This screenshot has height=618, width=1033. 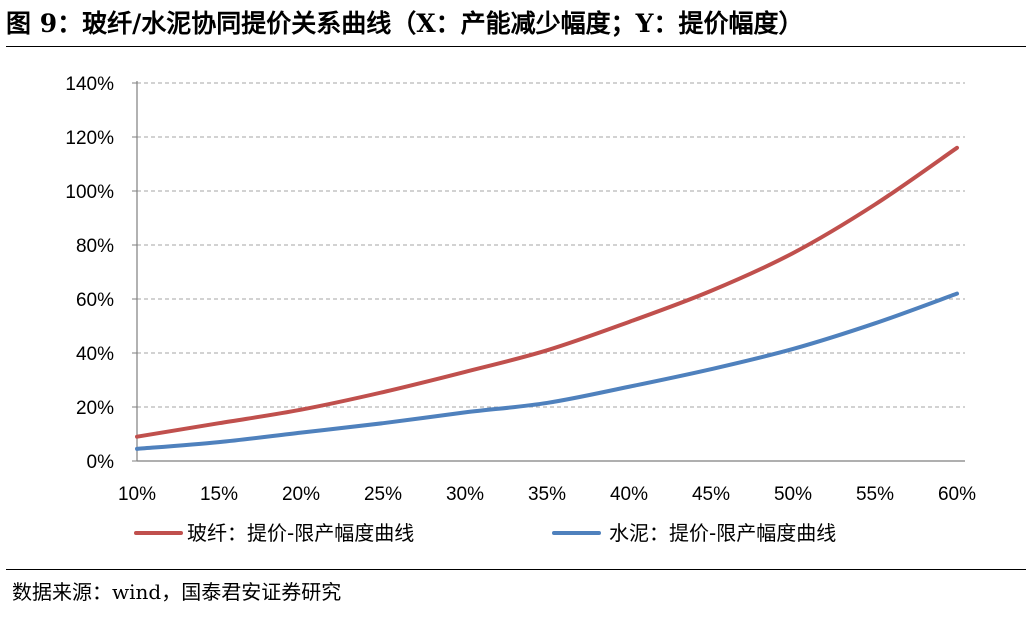 I want to click on y-tick-label: 20%, so click(x=95, y=408).